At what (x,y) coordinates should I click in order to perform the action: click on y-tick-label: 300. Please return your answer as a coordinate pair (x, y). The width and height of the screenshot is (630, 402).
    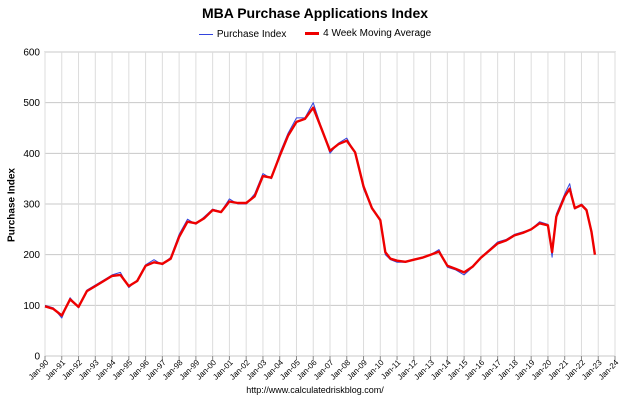
    Looking at the image, I should click on (31, 205).